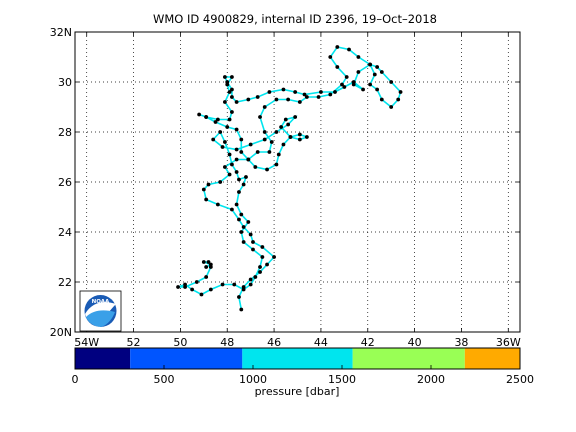 This screenshot has height=432, width=576. Describe the element at coordinates (75, 379) in the screenshot. I see `colorbar-tick-label: 0` at that location.